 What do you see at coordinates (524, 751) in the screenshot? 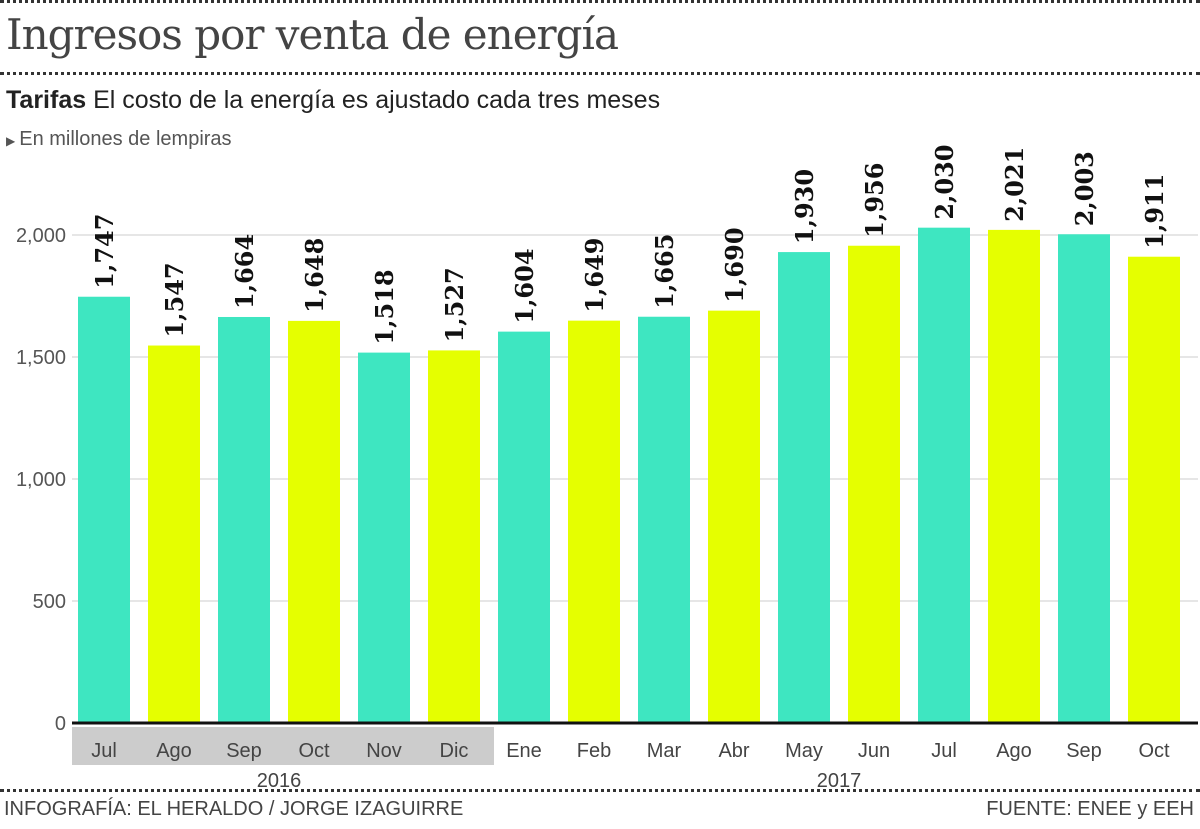
I see `x-tick-label: Ene` at bounding box center [524, 751].